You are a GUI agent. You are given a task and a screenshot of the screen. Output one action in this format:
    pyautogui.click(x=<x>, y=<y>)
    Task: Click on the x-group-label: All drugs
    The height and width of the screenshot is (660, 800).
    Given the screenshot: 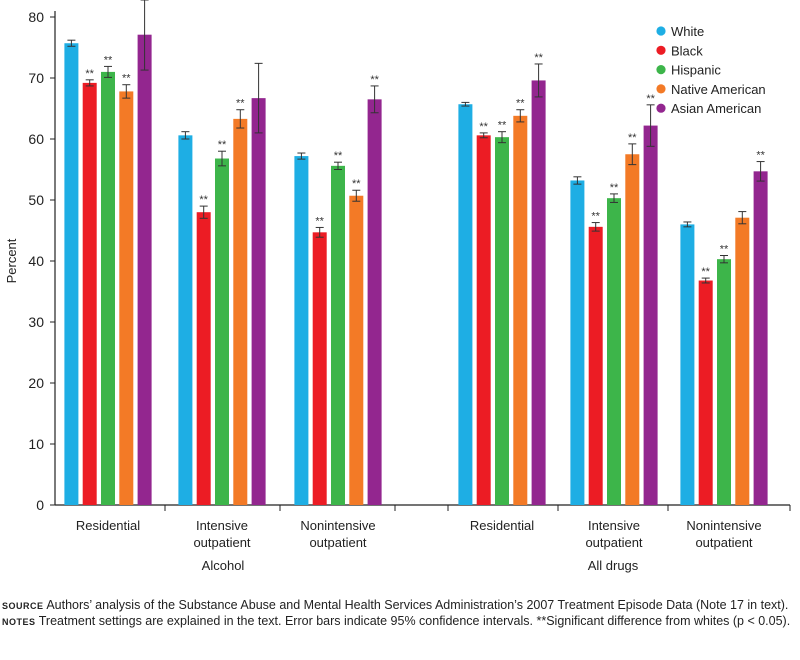 What is the action you would take?
    pyautogui.click(x=613, y=565)
    